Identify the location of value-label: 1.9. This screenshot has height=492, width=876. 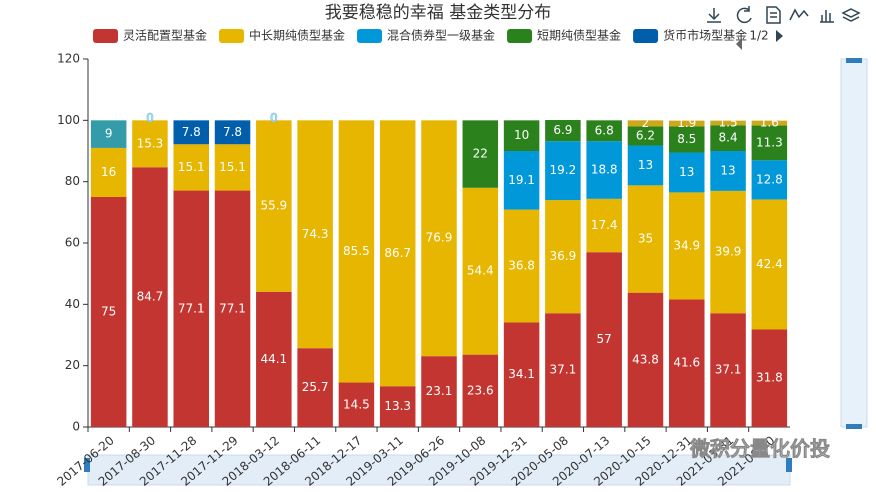
(686, 123).